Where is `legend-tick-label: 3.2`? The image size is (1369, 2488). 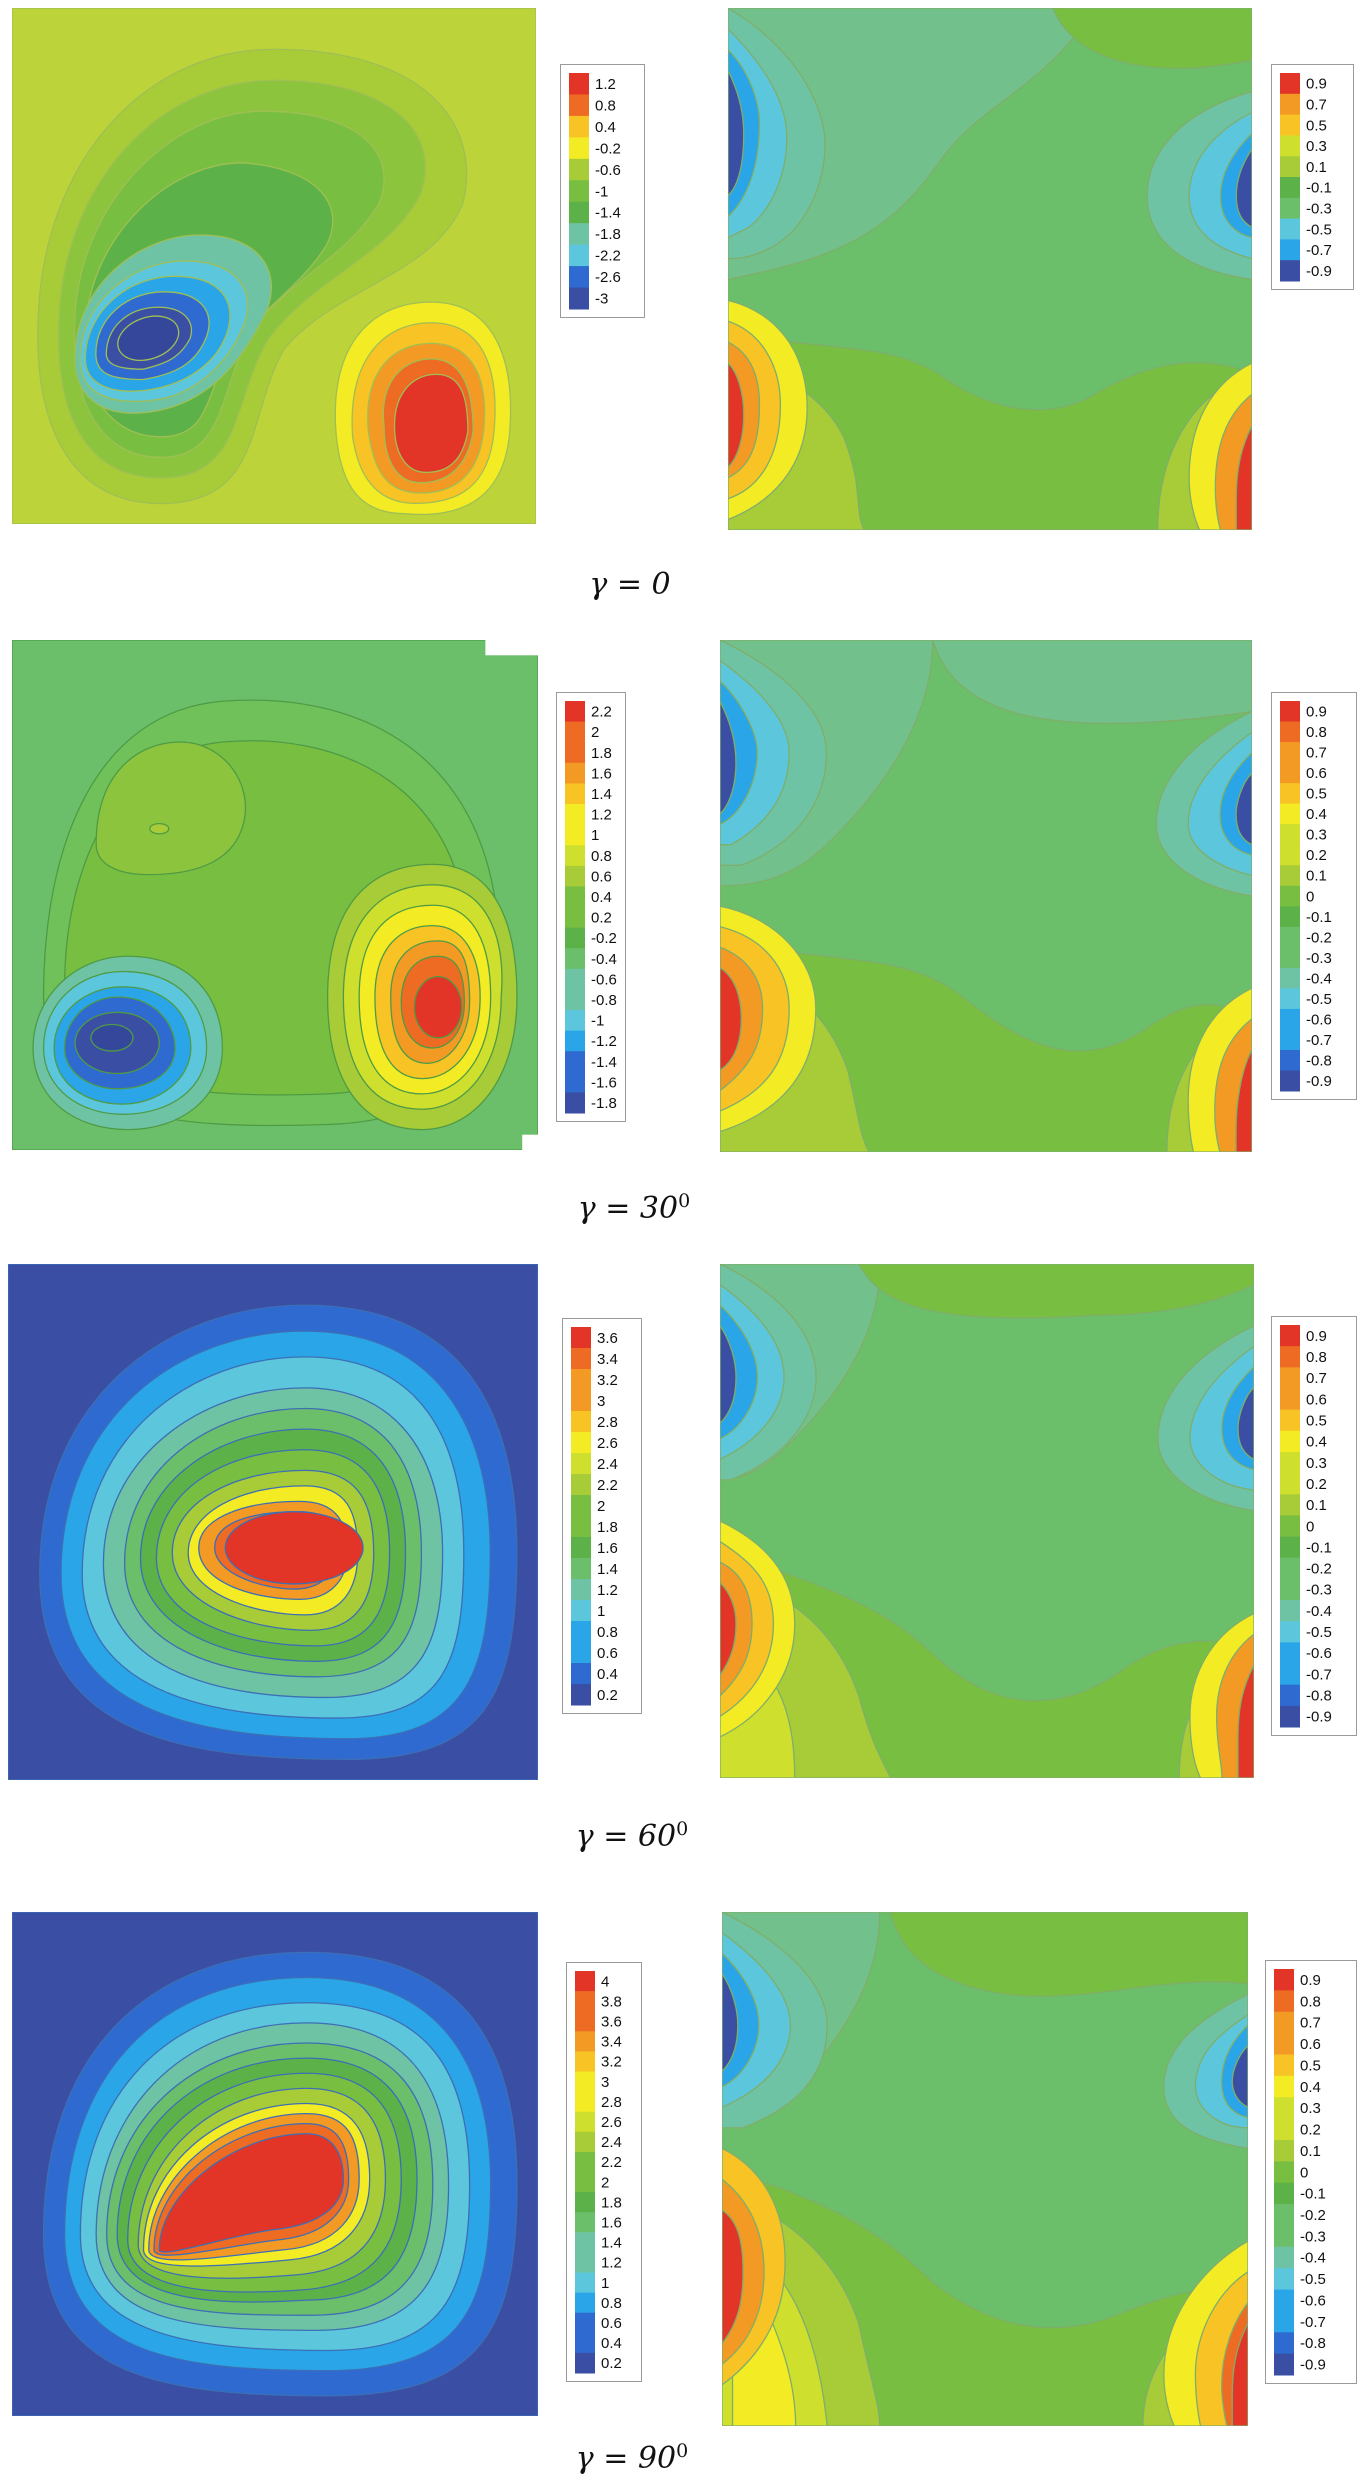
legend-tick-label: 3.2 is located at coordinates (611, 2062).